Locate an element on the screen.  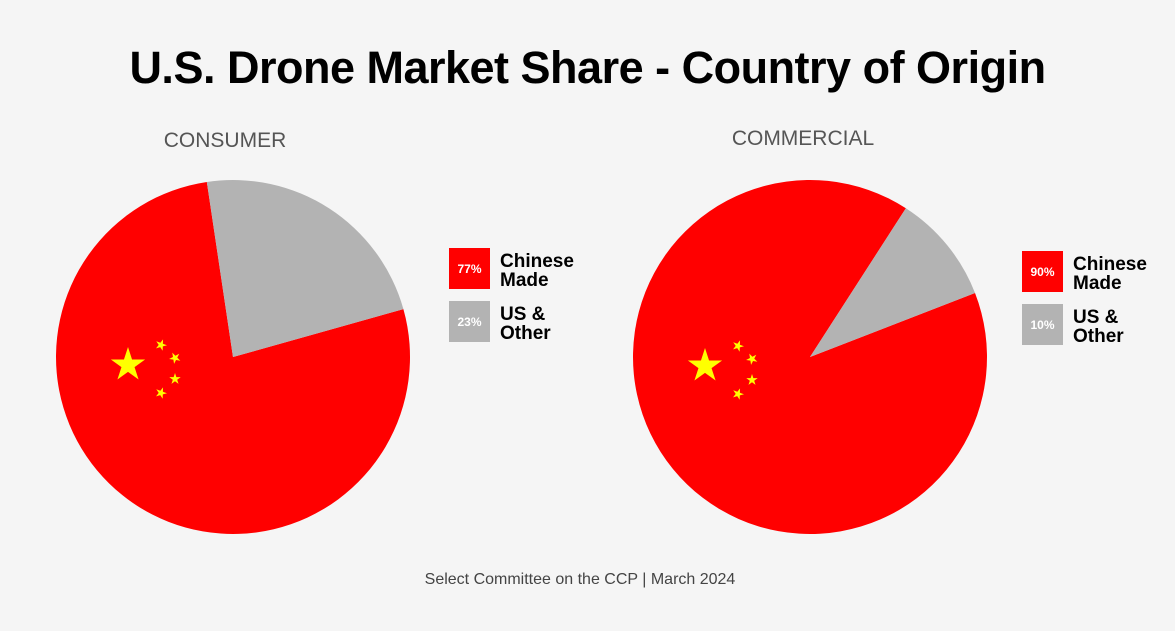
legend-value: 23% is located at coordinates (469, 322).